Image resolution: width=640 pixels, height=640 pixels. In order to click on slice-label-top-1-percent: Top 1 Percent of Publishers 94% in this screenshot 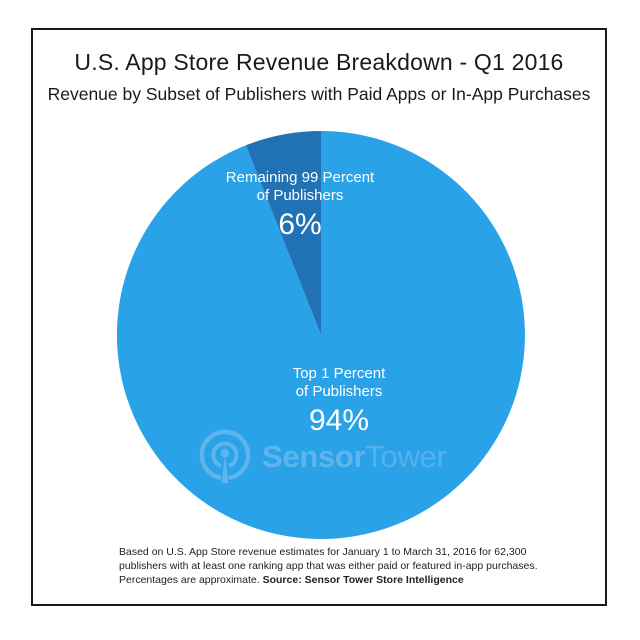, I will do `click(339, 401)`.